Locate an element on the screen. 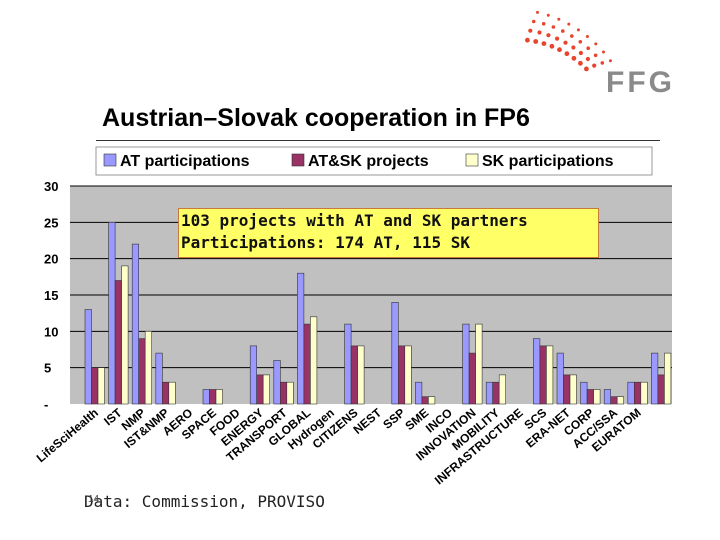  bar-cat2-atsk is located at coordinates (142, 371).